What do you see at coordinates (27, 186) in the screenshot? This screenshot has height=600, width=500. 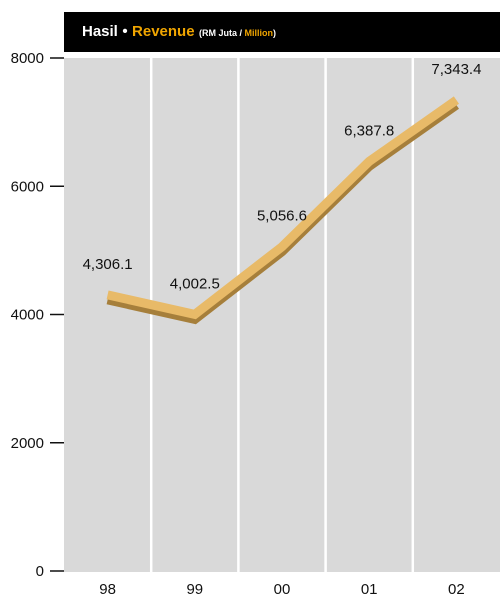 I see `y-tick-label: 6000` at bounding box center [27, 186].